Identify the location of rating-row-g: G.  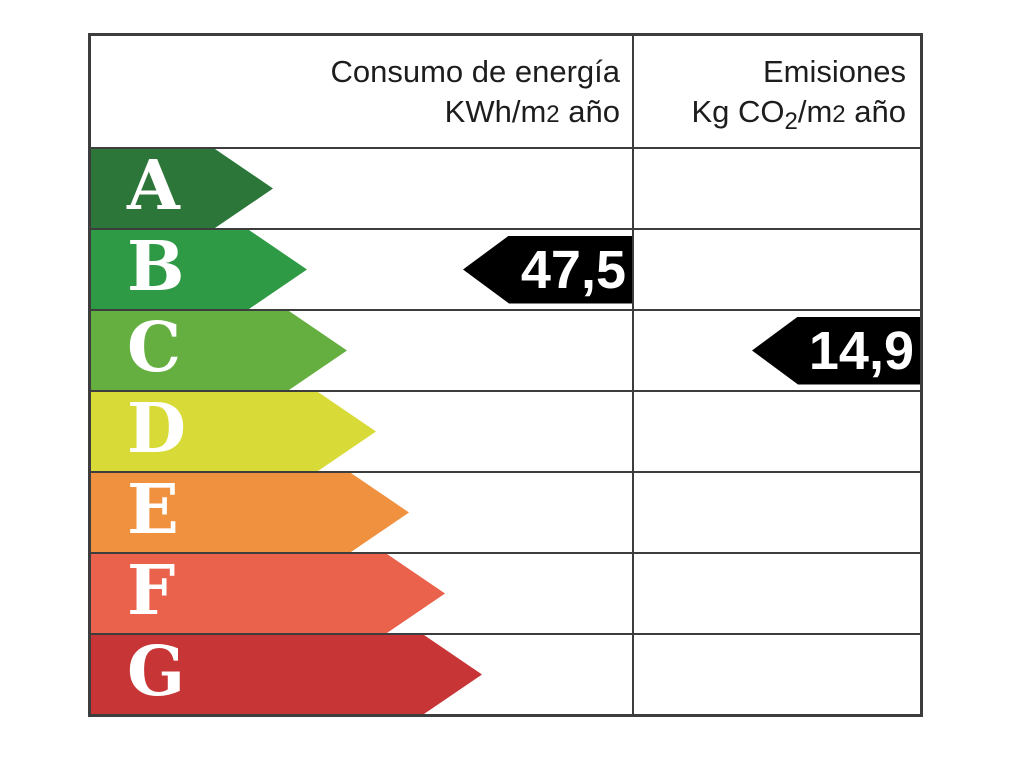
(505, 673).